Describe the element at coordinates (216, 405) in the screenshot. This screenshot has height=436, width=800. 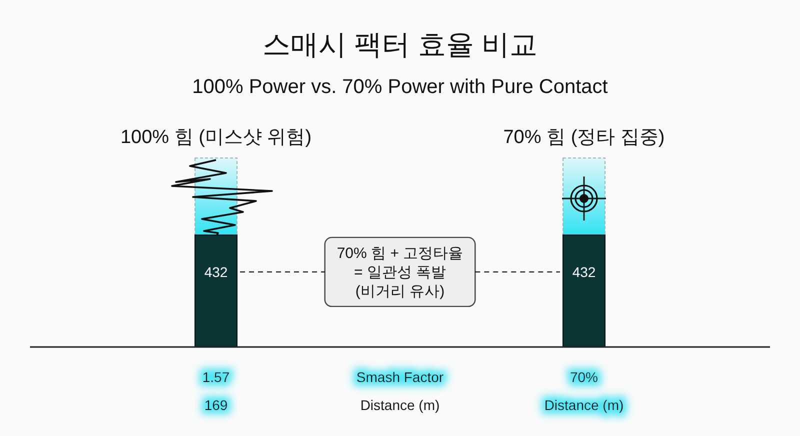
I see `annotation: 169` at that location.